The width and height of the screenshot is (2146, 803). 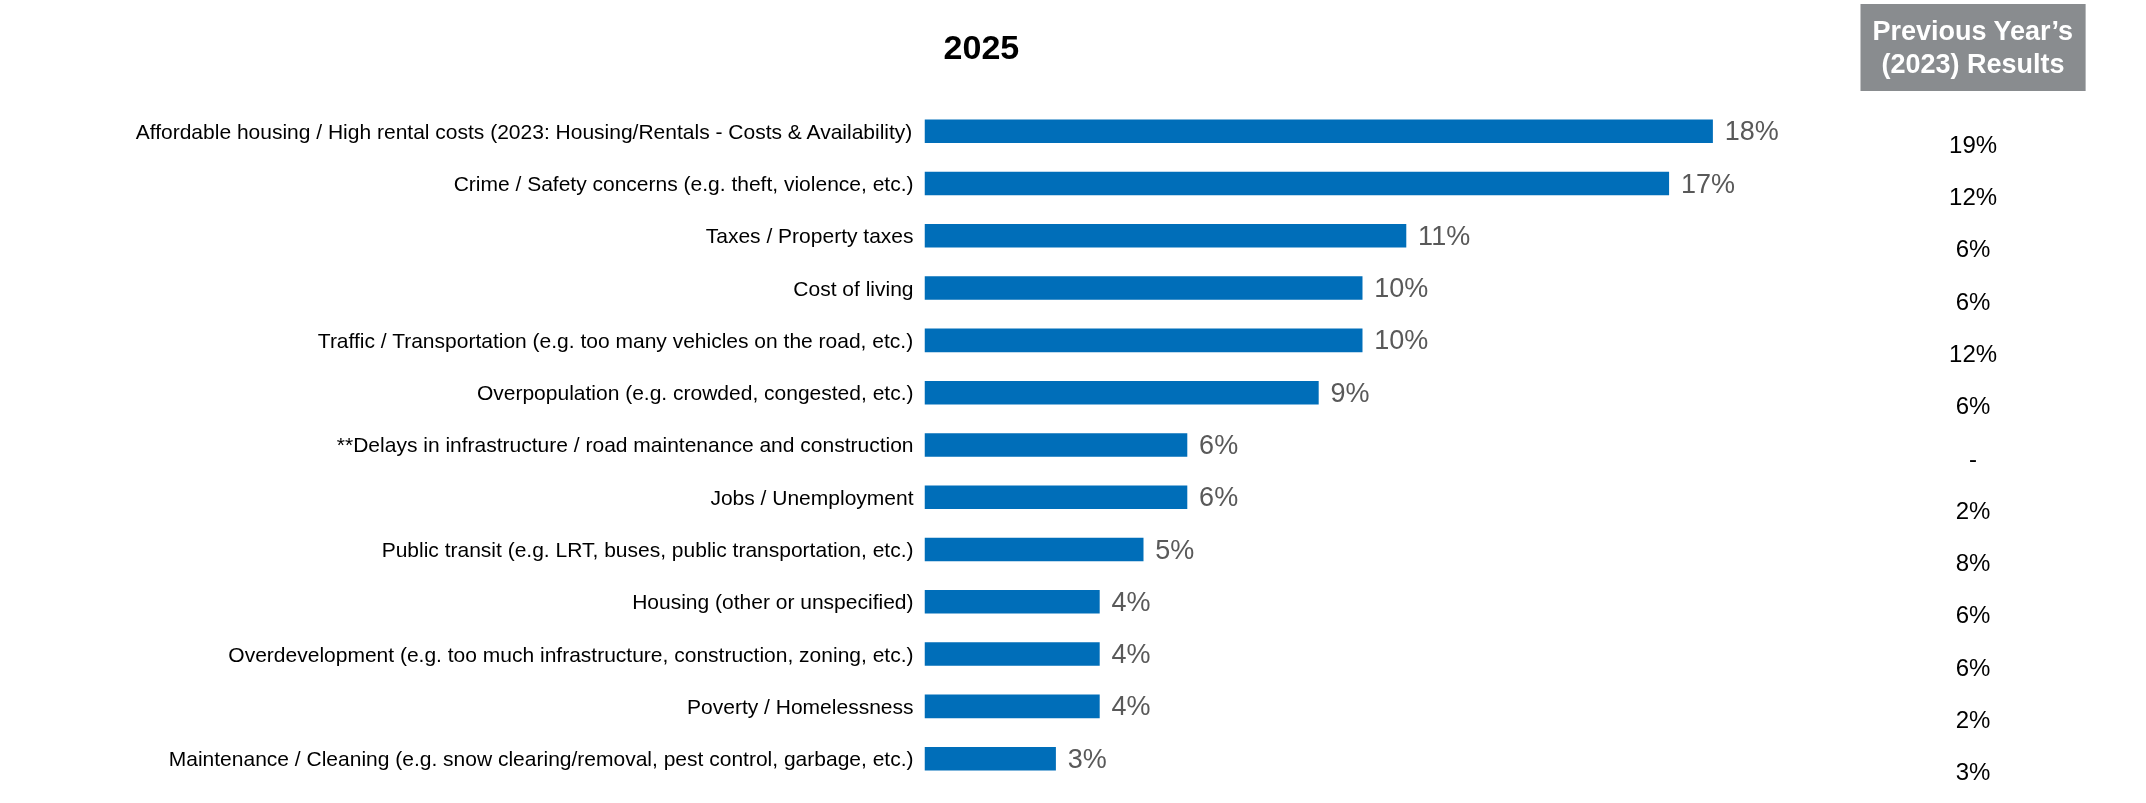 I want to click on data-label: 3%, so click(x=1087, y=758).